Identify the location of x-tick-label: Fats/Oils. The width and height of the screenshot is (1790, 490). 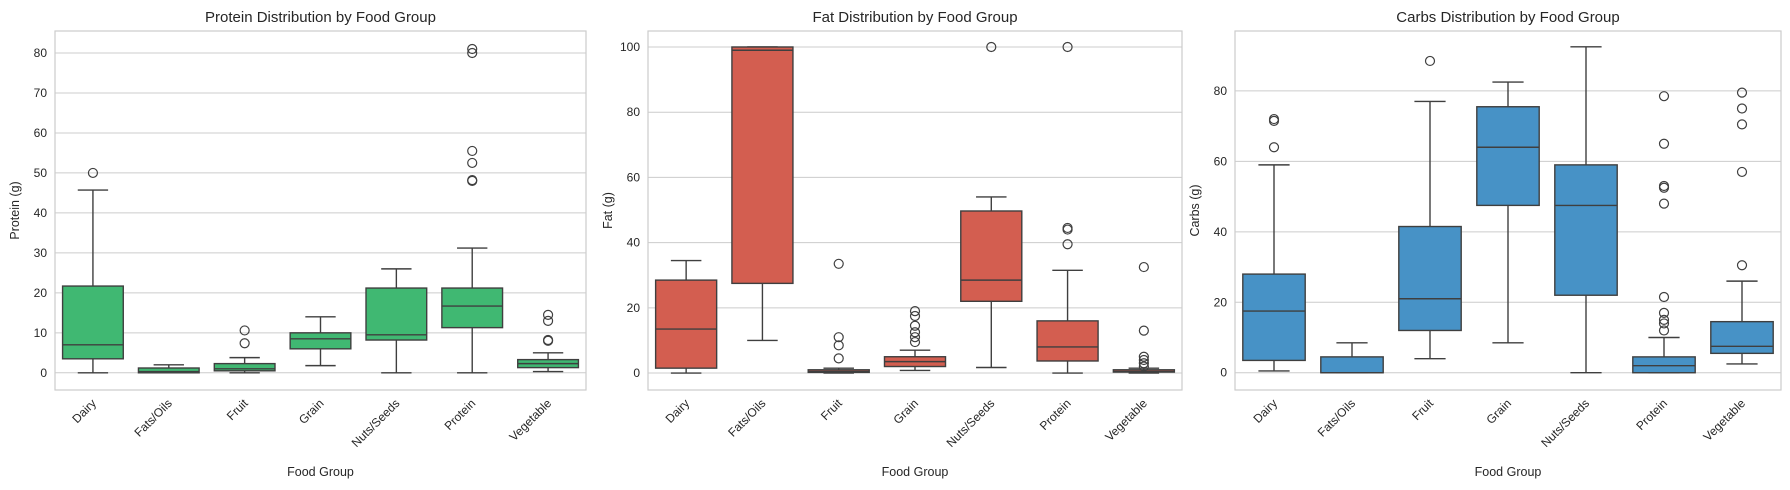
(1336, 417).